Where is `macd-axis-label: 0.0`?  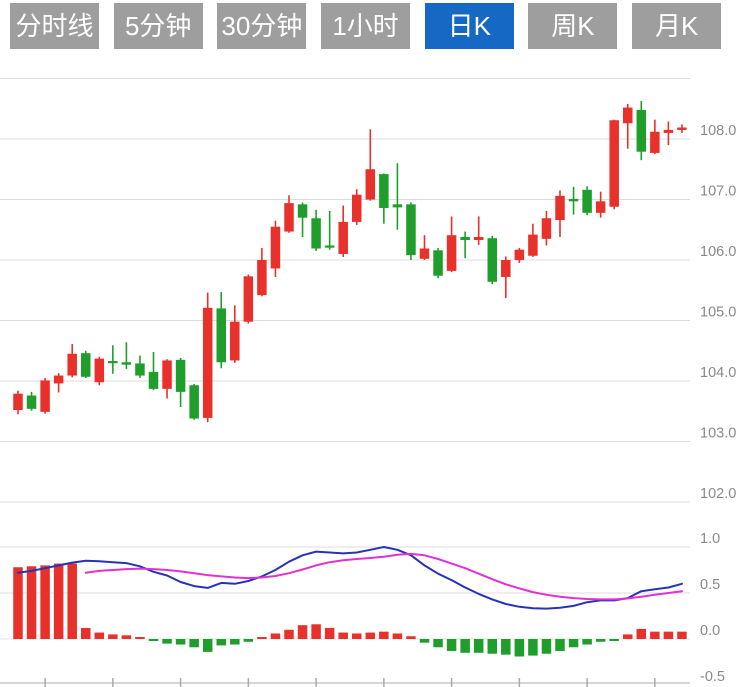 macd-axis-label: 0.0 is located at coordinates (710, 631).